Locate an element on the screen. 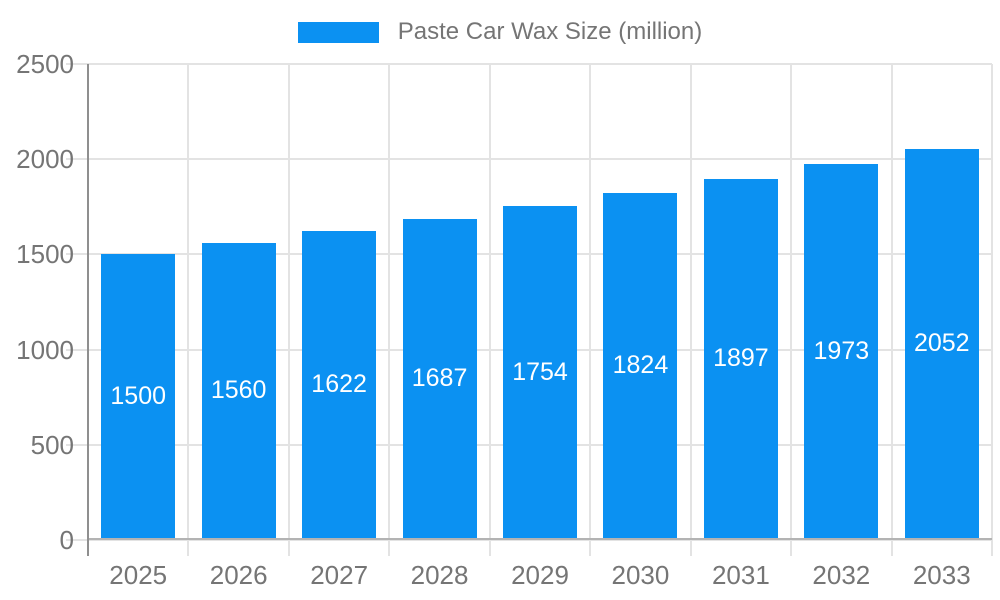 The height and width of the screenshot is (600, 1000). bar-value-label: 1897 is located at coordinates (741, 357).